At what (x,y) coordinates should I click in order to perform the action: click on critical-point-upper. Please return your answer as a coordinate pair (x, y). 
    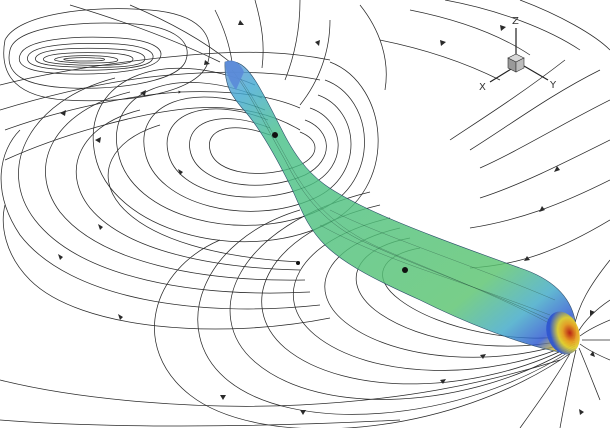
    Looking at the image, I should click on (275, 135).